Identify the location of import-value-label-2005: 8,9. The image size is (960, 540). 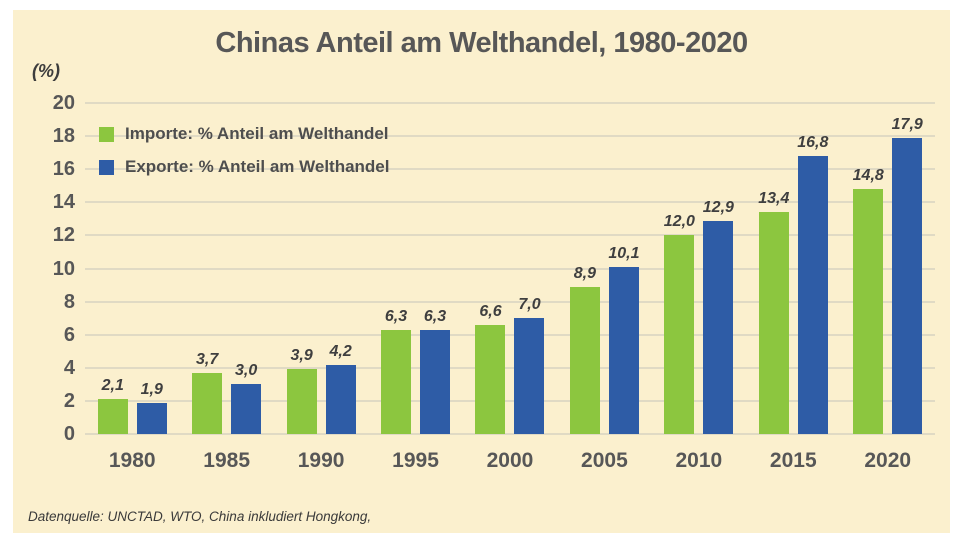
(585, 273).